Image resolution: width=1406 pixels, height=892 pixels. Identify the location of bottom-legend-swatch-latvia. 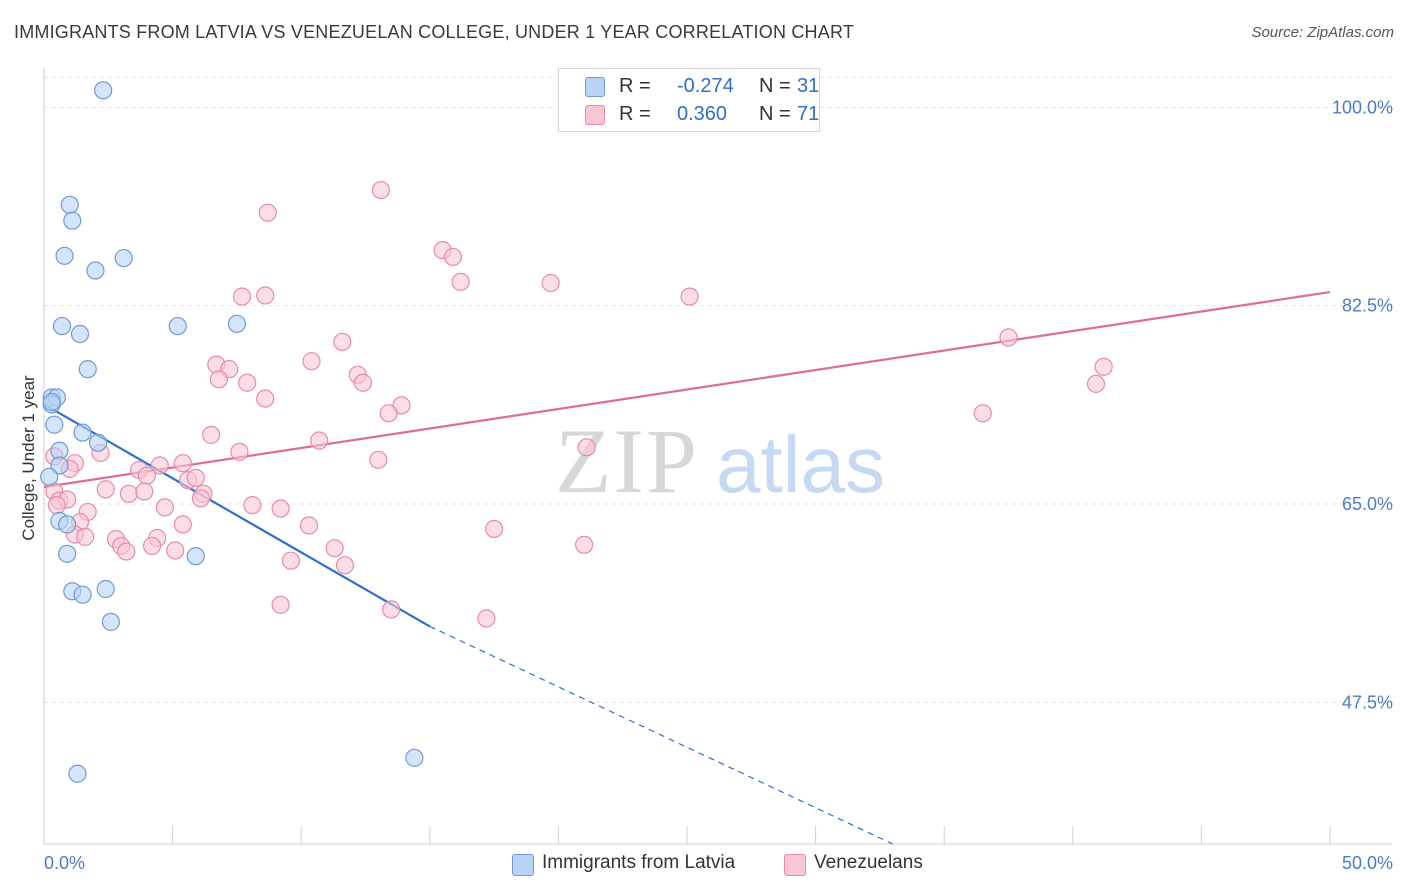
(523, 865).